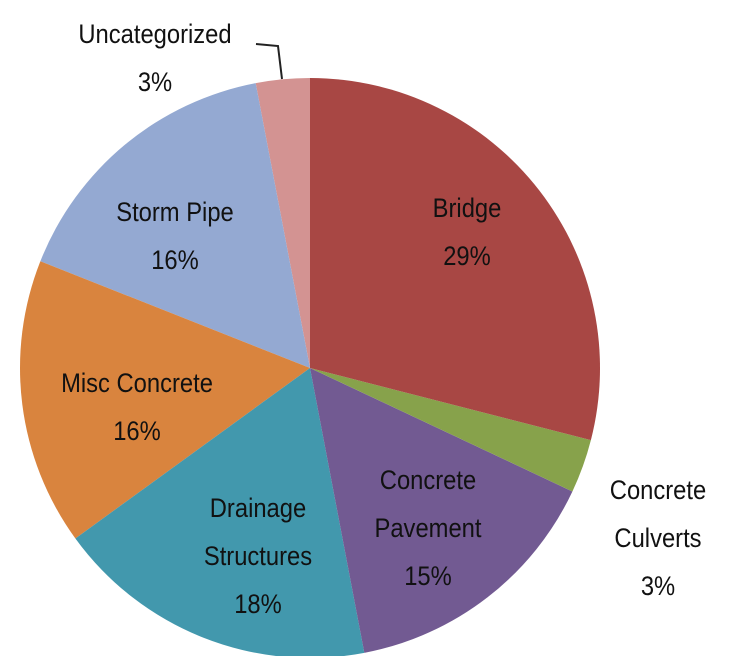  What do you see at coordinates (467, 256) in the screenshot?
I see `percent-label: 29%` at bounding box center [467, 256].